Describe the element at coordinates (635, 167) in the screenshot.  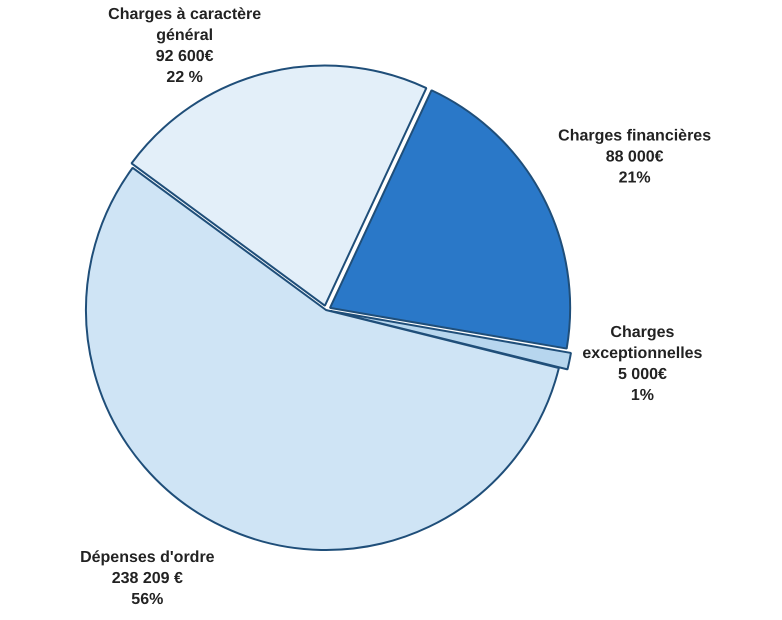
I see `data-label: 88 000€ 21%` at that location.